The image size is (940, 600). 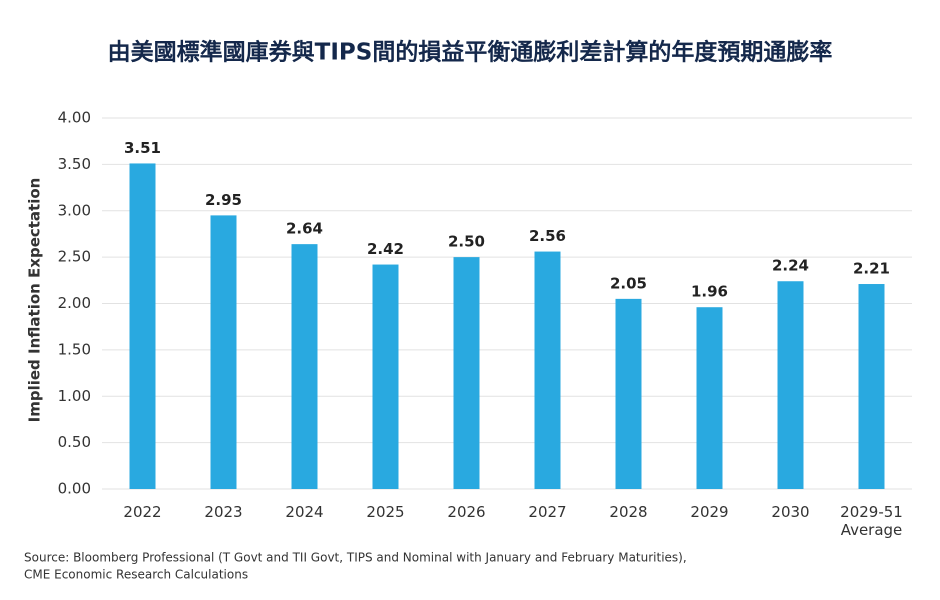 I want to click on x-tick-label: 2029, so click(x=709, y=512).